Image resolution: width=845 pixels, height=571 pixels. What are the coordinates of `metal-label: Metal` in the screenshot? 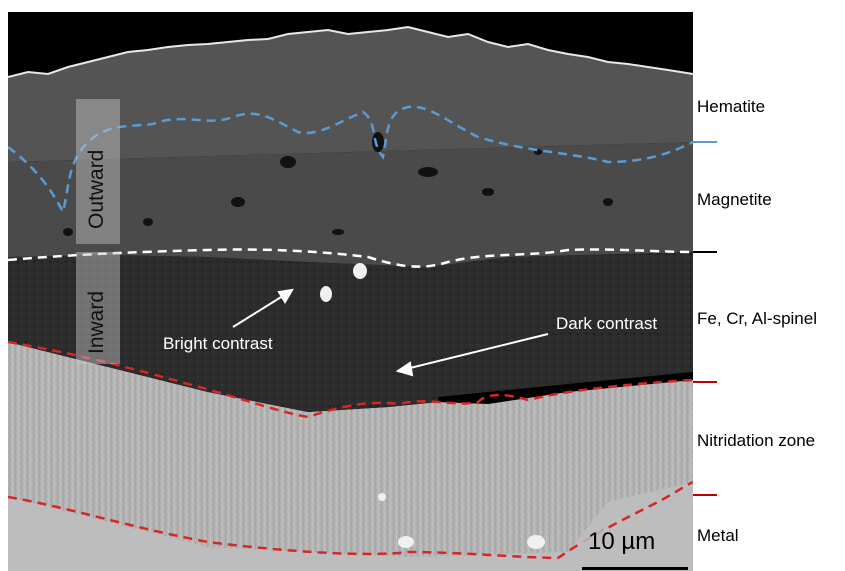 It's located at (718, 535).